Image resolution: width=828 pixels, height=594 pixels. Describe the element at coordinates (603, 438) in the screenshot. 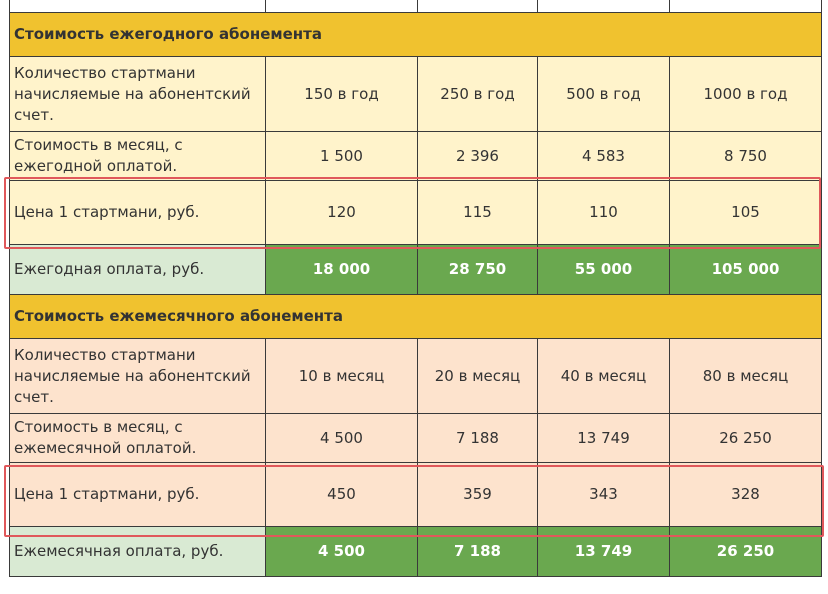

I see `table-cell: 13 749` at that location.